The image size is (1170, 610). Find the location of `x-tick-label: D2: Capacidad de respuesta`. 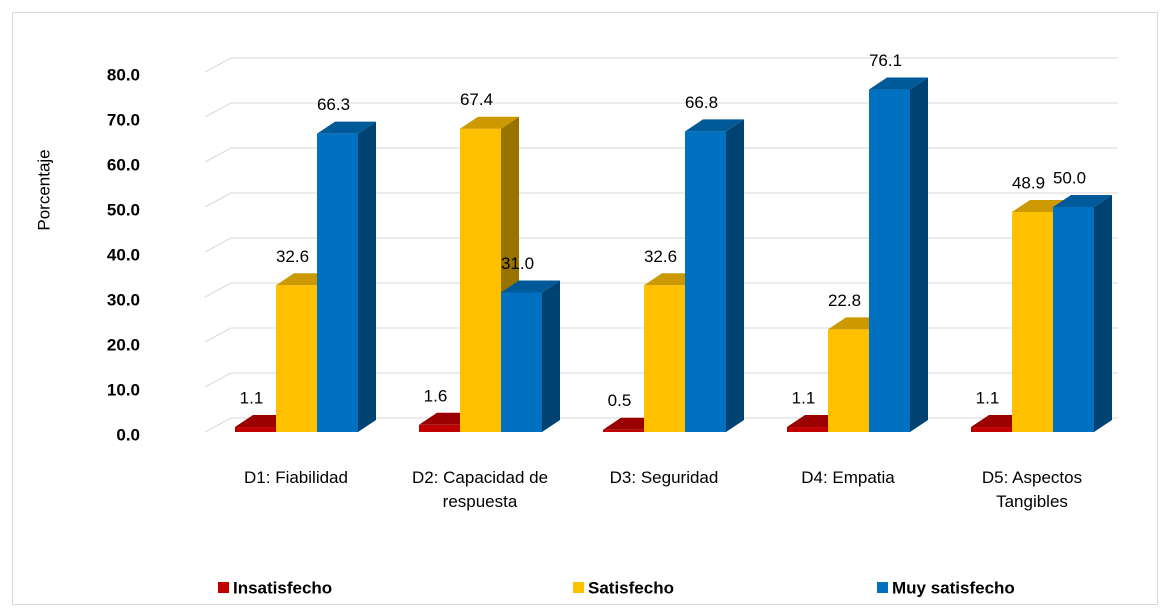

x-tick-label: D2: Capacidad de respuesta is located at coordinates (480, 489).